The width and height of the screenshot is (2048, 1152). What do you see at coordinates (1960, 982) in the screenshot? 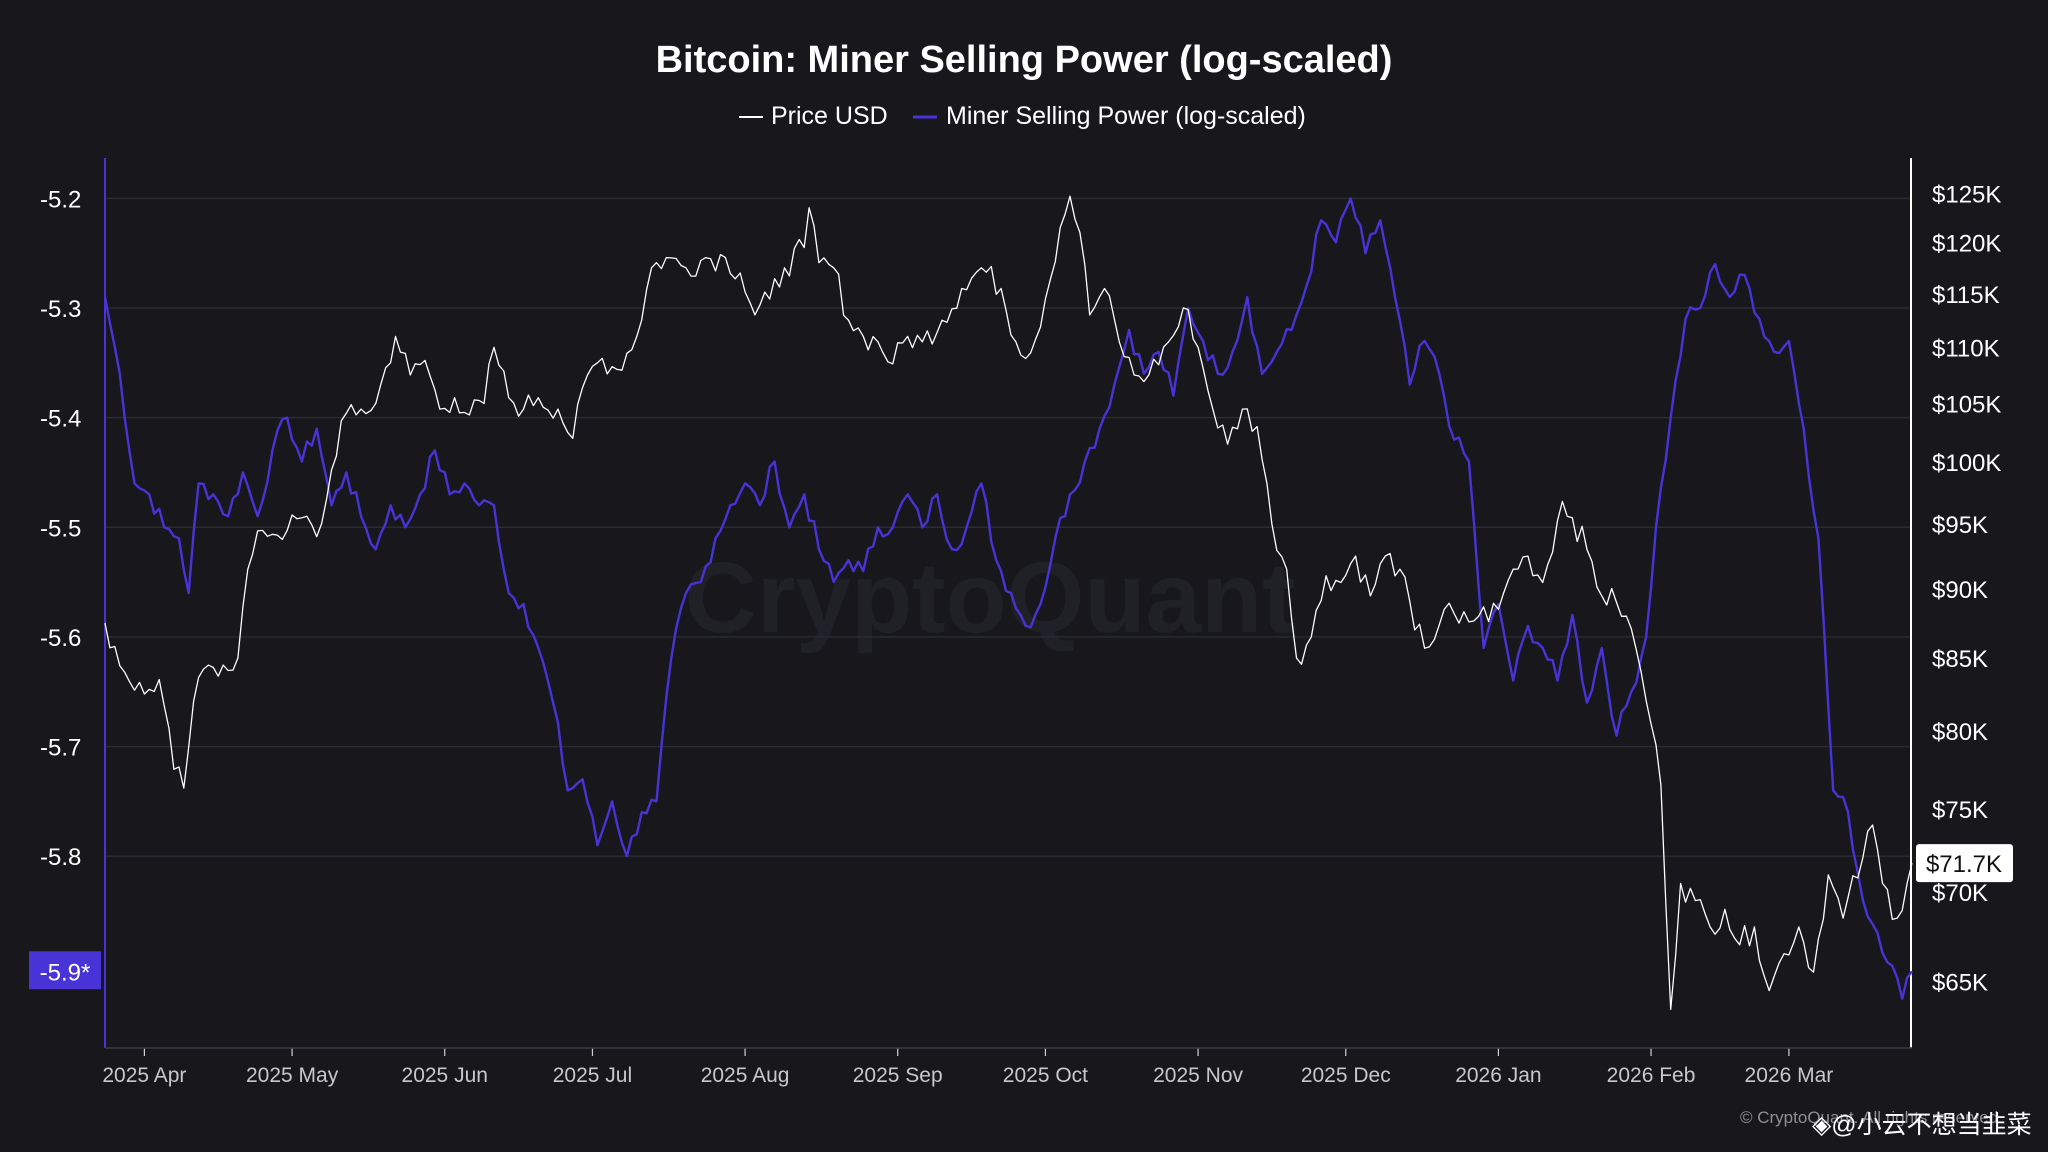
I see `y-right-tick-label: $65K` at bounding box center [1960, 982].